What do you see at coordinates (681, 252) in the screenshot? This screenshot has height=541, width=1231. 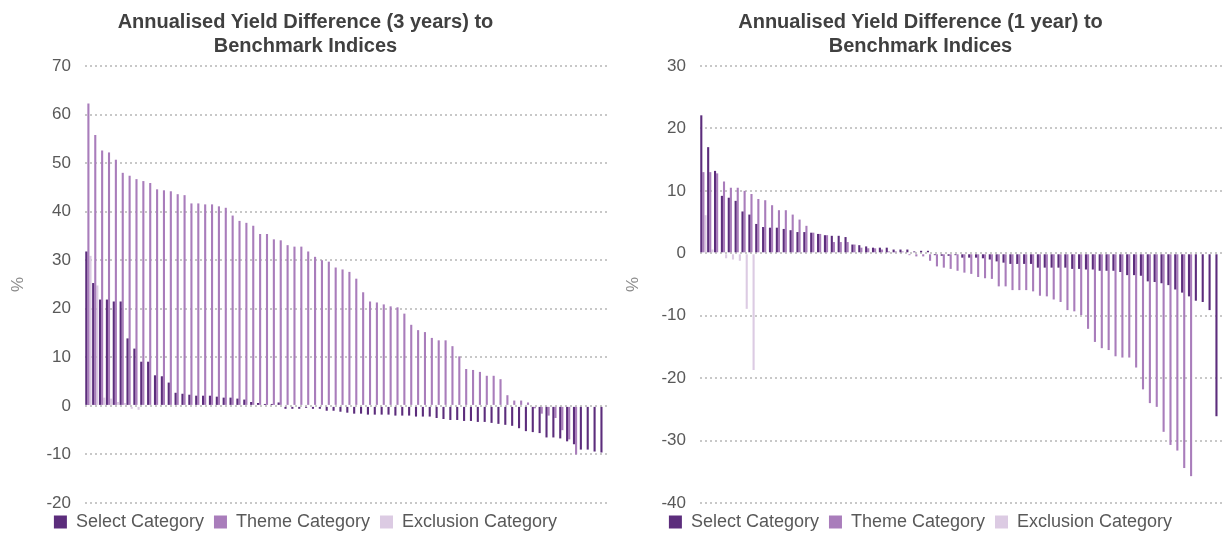 I see `y-tick-label: 0` at bounding box center [681, 252].